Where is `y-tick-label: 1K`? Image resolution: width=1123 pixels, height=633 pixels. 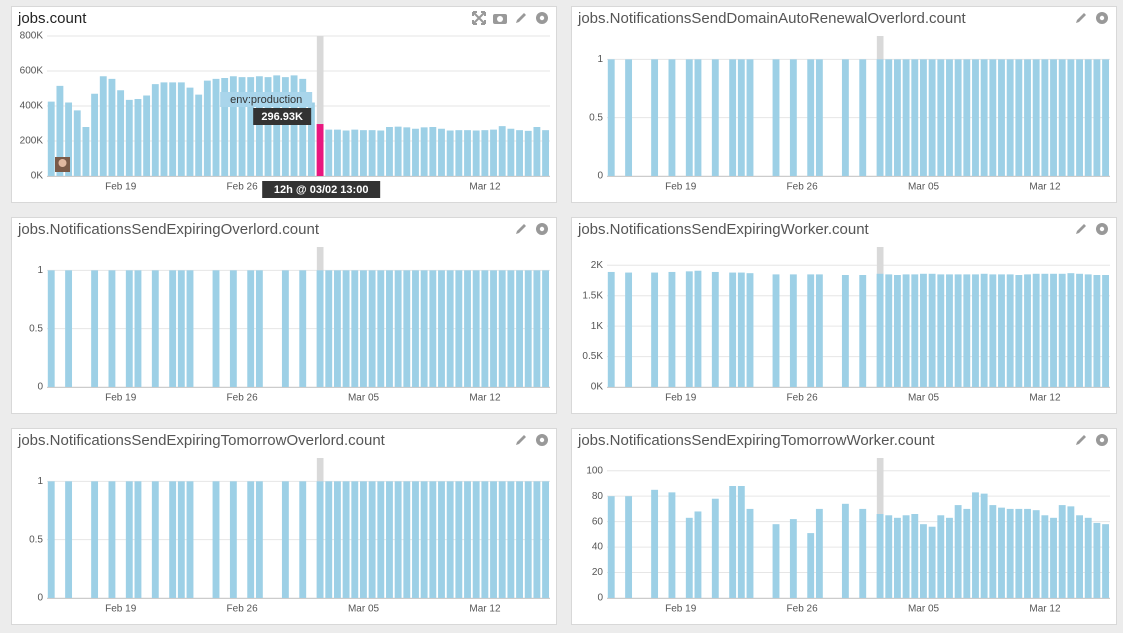
y-tick-label: 1K is located at coordinates (597, 326).